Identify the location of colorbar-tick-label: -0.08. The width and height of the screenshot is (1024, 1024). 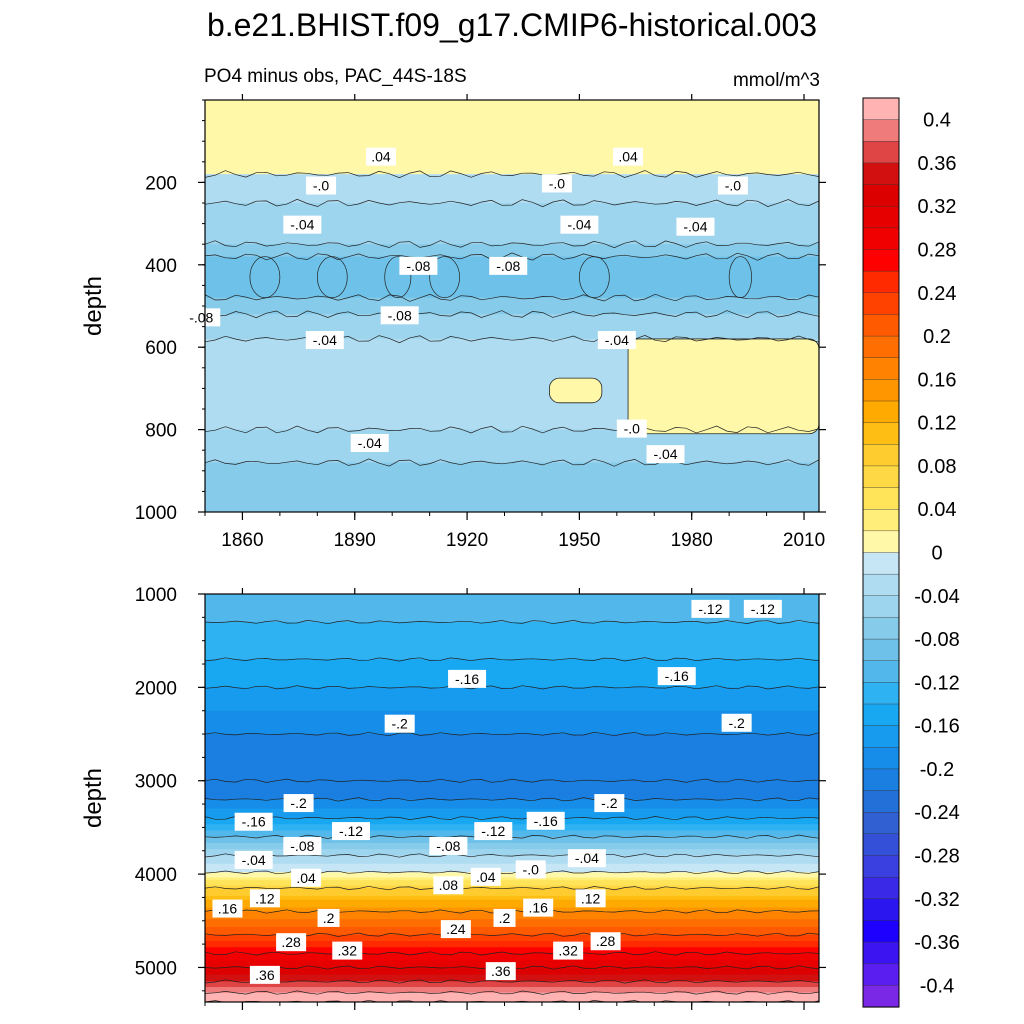
(937, 640).